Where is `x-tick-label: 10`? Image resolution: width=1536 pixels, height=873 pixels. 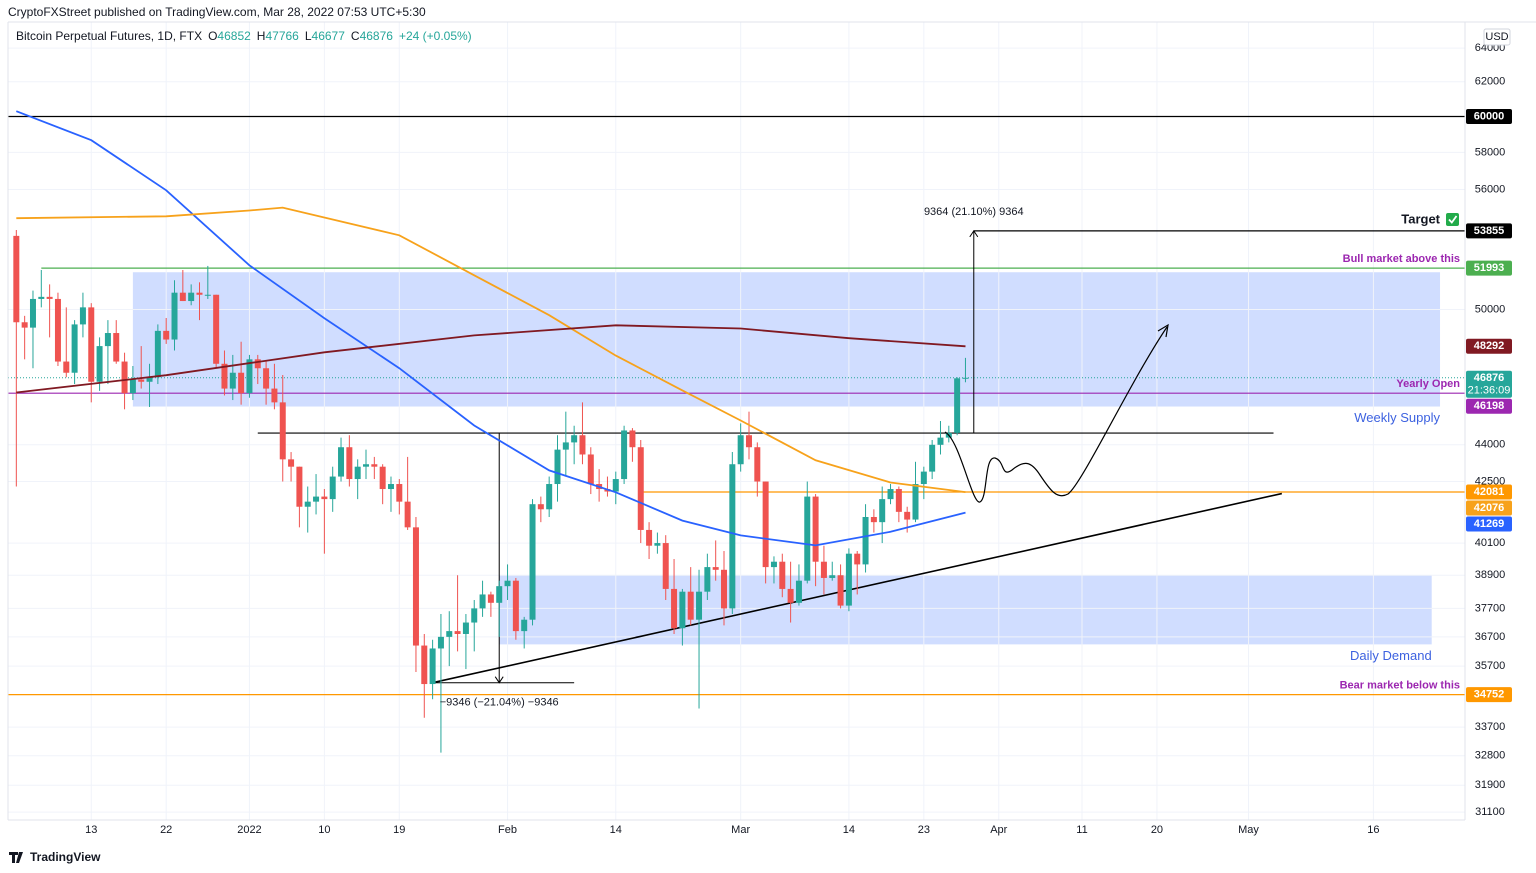
x-tick-label: 10 is located at coordinates (324, 830).